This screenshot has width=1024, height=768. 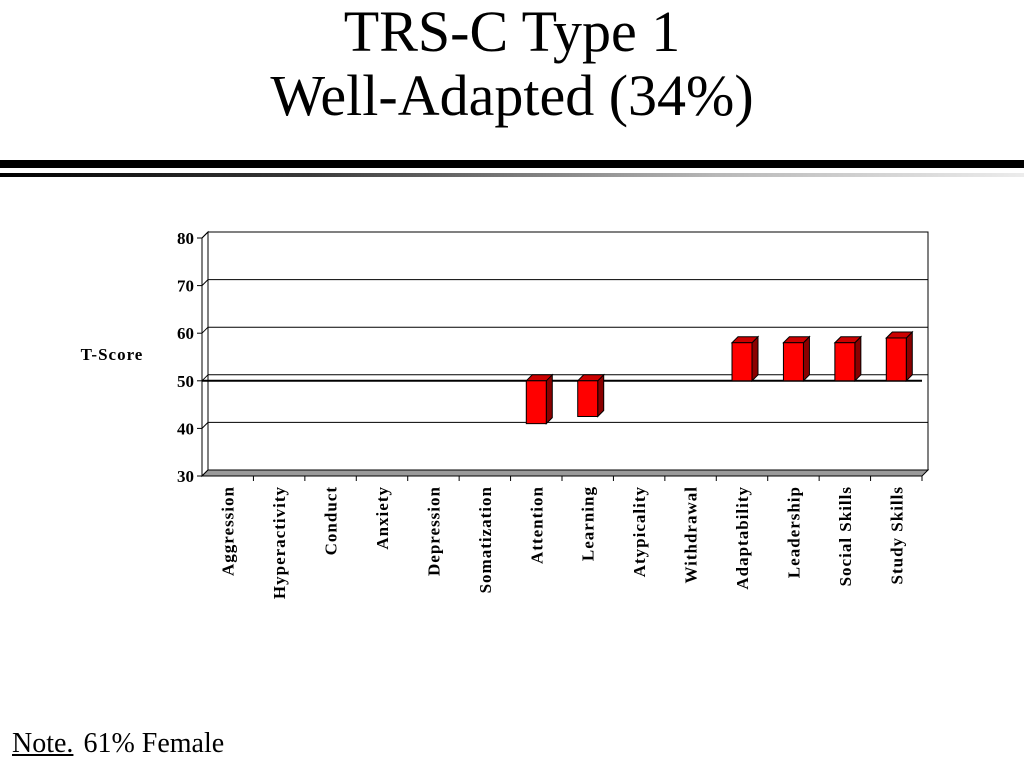 What do you see at coordinates (896, 535) in the screenshot?
I see `x-tick-label: Study Skills` at bounding box center [896, 535].